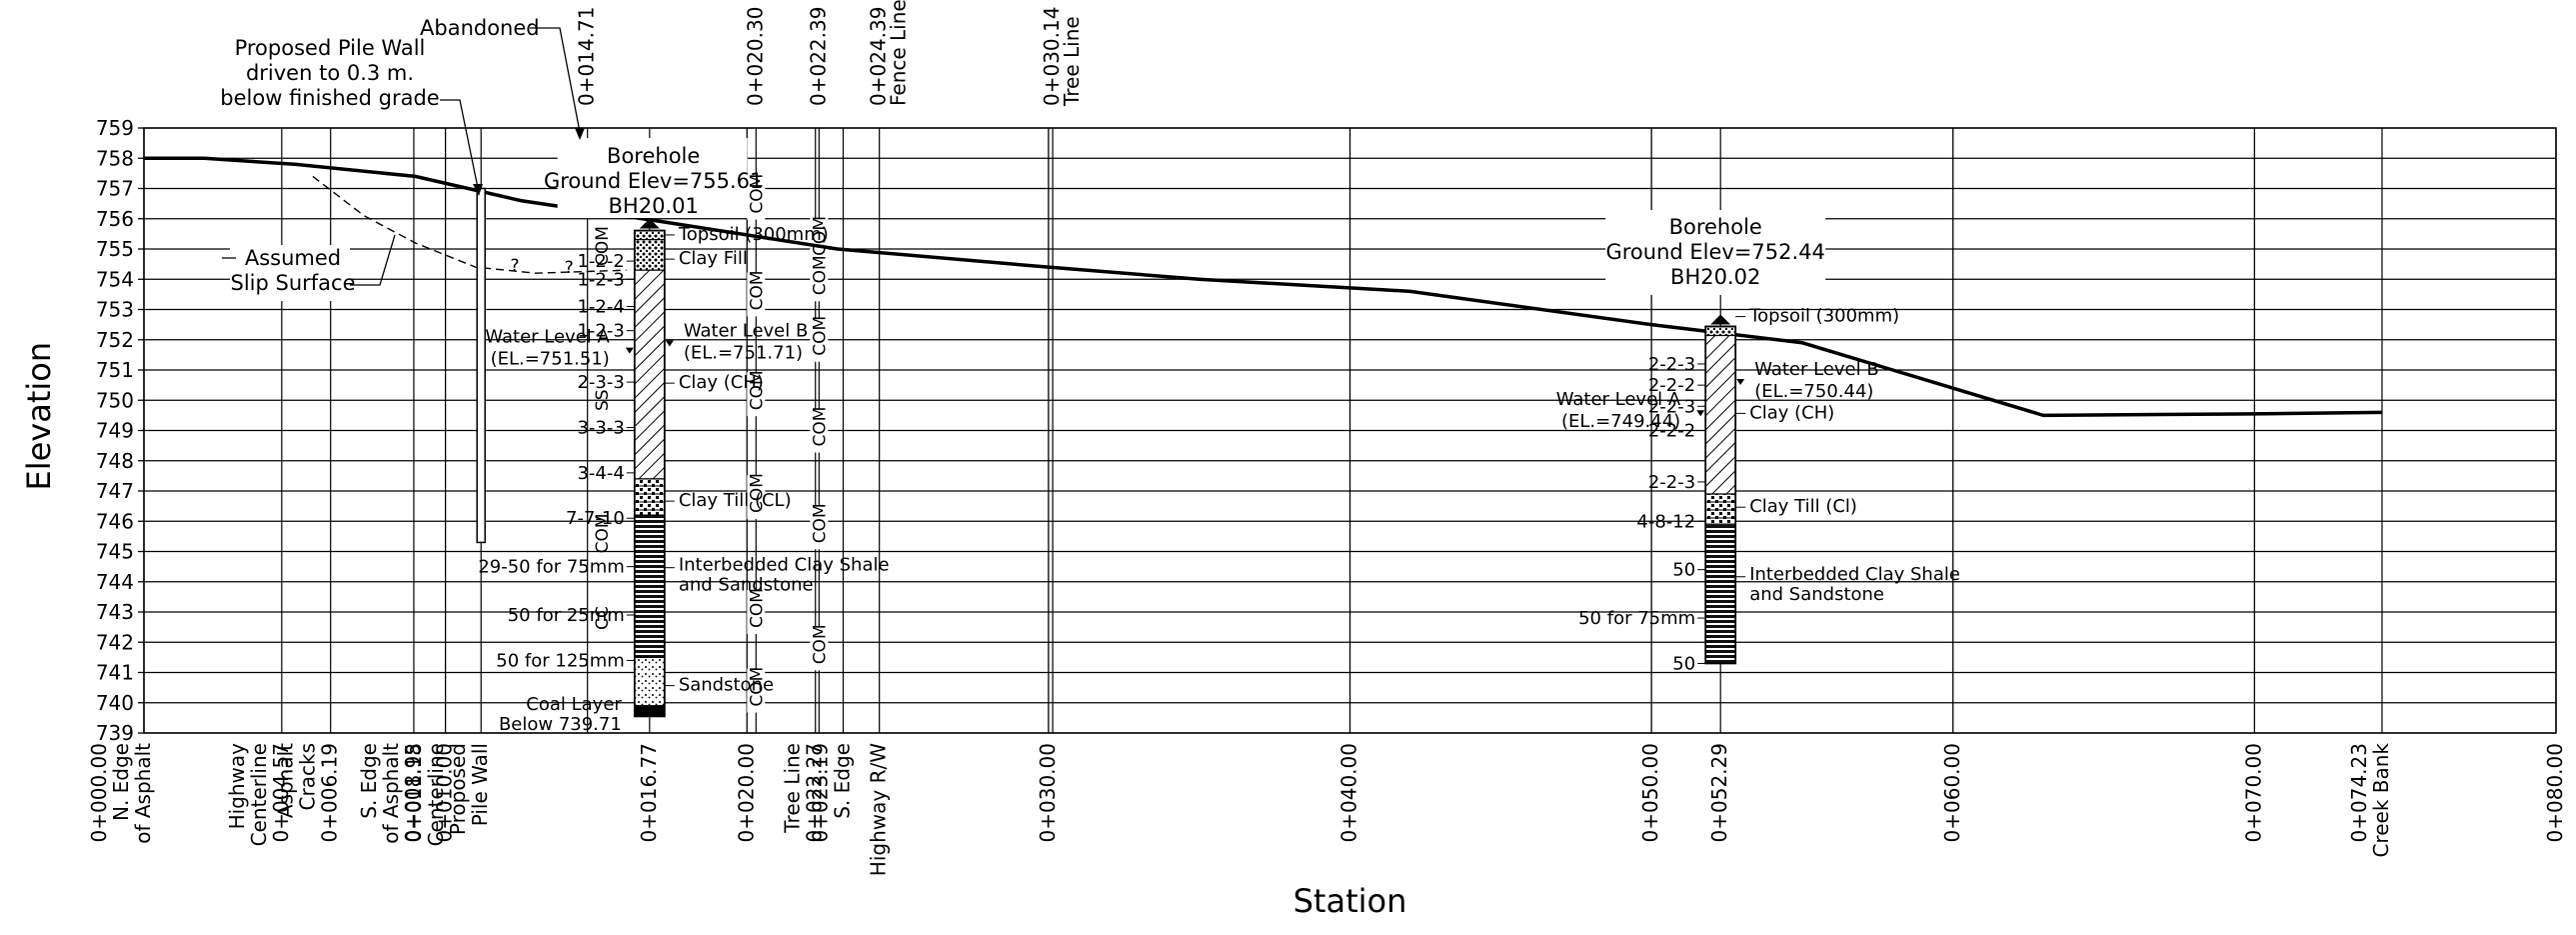 This screenshot has height=935, width=2576. Describe the element at coordinates (755, 56) in the screenshot. I see `x-top-station-label: 0+020.30` at that location.